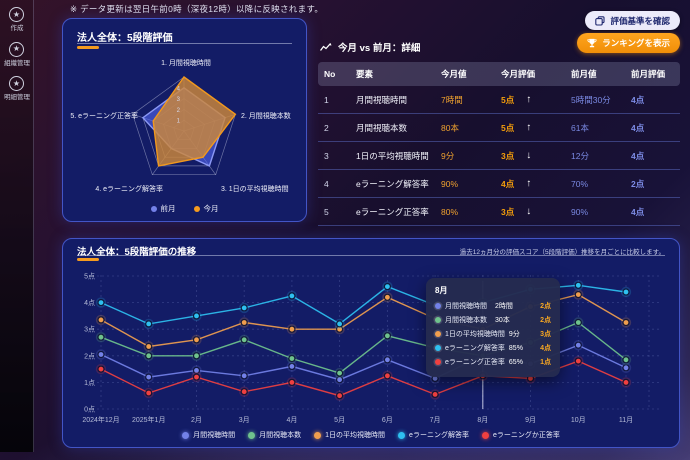 The height and width of the screenshot is (460, 690). I want to click on row-no: 5, so click(326, 211).